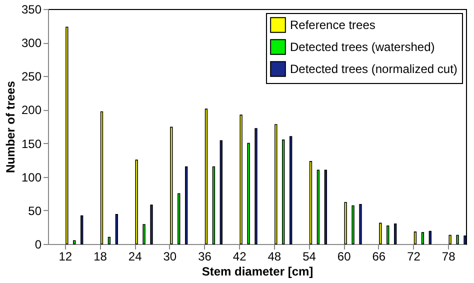 This screenshot has height=283, width=474. I want to click on legend-label: Detected trees (watershed), so click(362, 47).